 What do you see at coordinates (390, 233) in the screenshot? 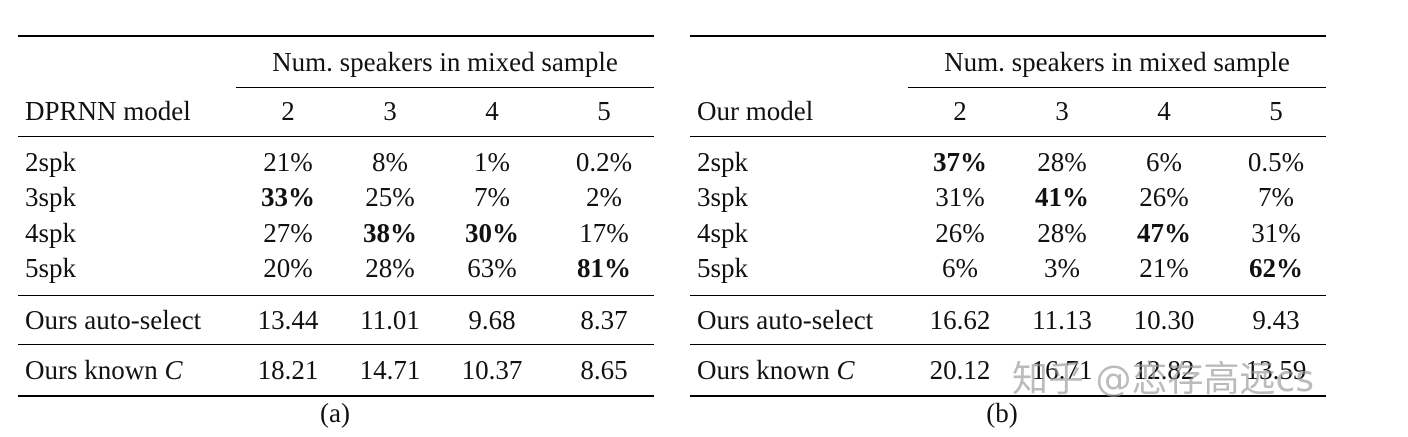
I see `table-cell: 38%` at bounding box center [390, 233].